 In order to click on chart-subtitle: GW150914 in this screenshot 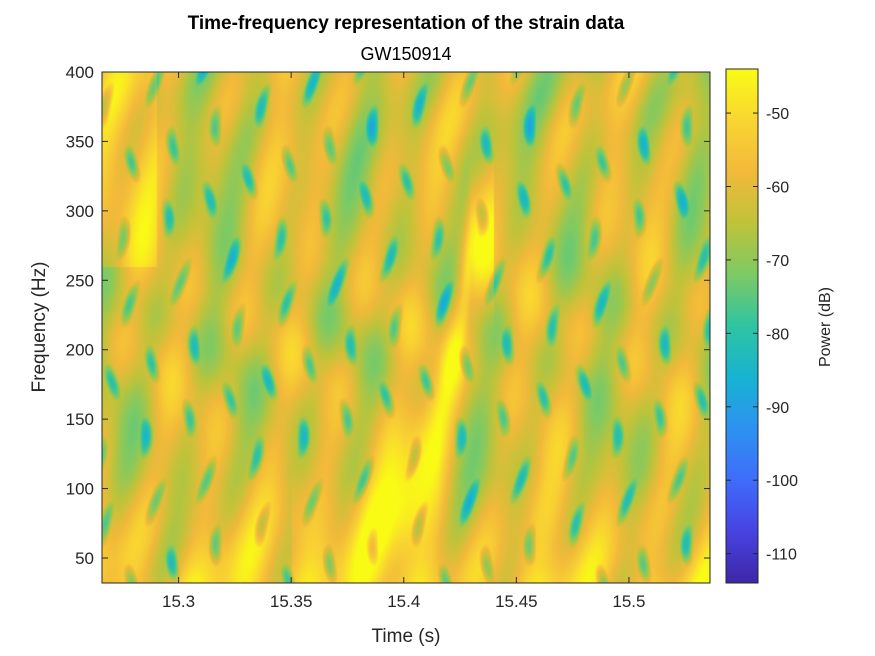, I will do `click(405, 54)`.